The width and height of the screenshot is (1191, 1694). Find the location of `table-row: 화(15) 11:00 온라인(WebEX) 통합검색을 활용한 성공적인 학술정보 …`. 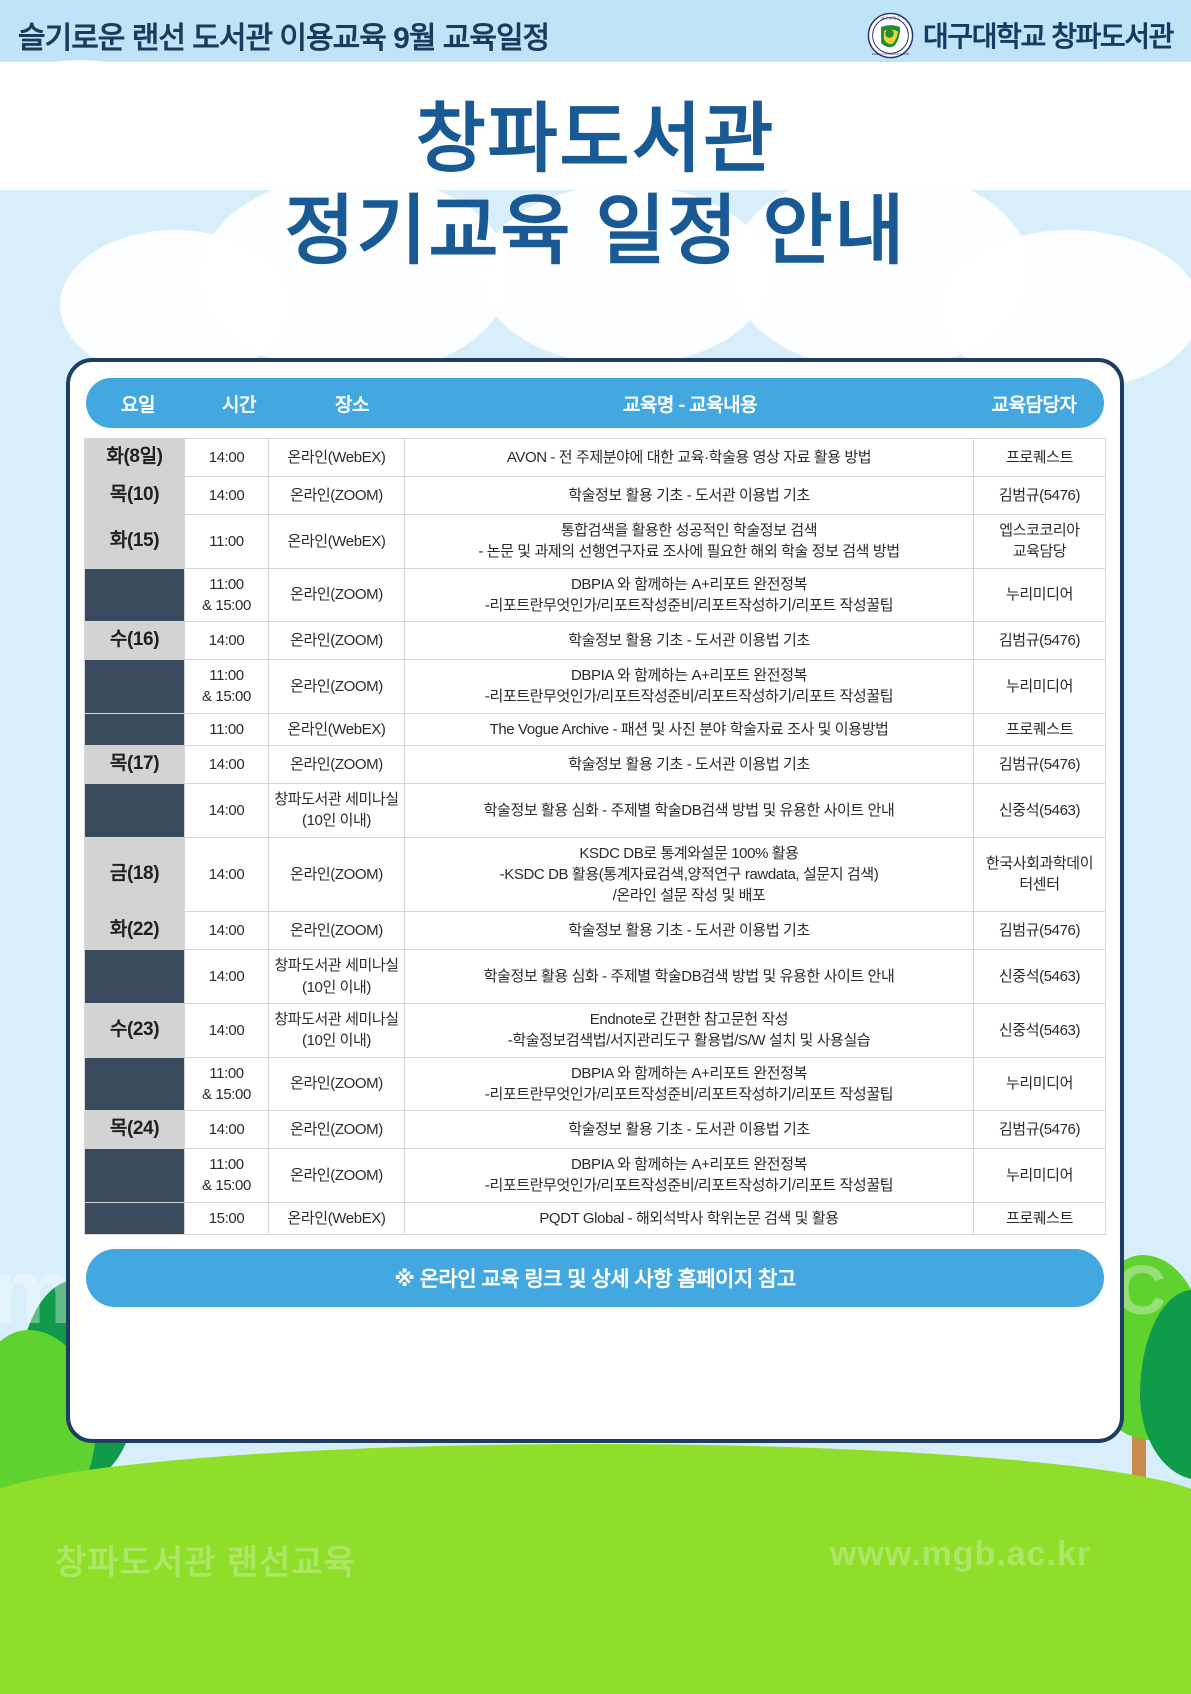

table-row: 화(15) 11:00 온라인(WebEX) 통합검색을 활용한 성공적인 학술정보 … is located at coordinates (595, 541).